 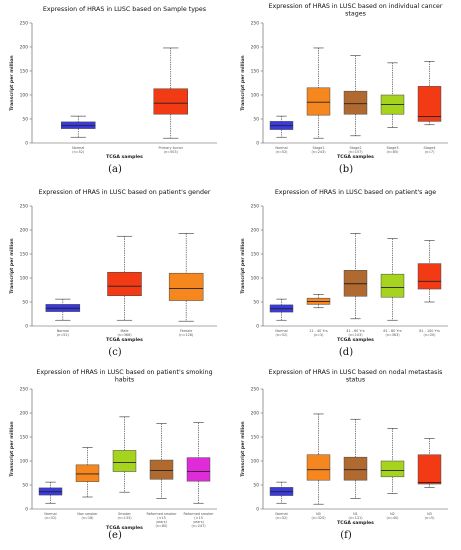 I want to click on category-label: N2 (n=40), so click(x=393, y=516).